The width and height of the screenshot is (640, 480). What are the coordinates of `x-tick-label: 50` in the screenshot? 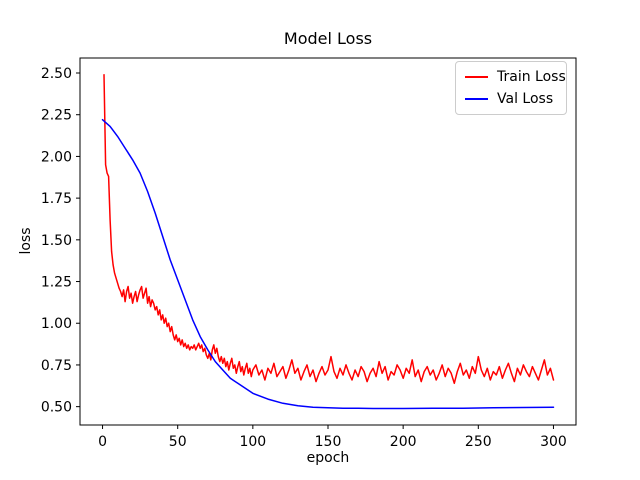 It's located at (178, 442).